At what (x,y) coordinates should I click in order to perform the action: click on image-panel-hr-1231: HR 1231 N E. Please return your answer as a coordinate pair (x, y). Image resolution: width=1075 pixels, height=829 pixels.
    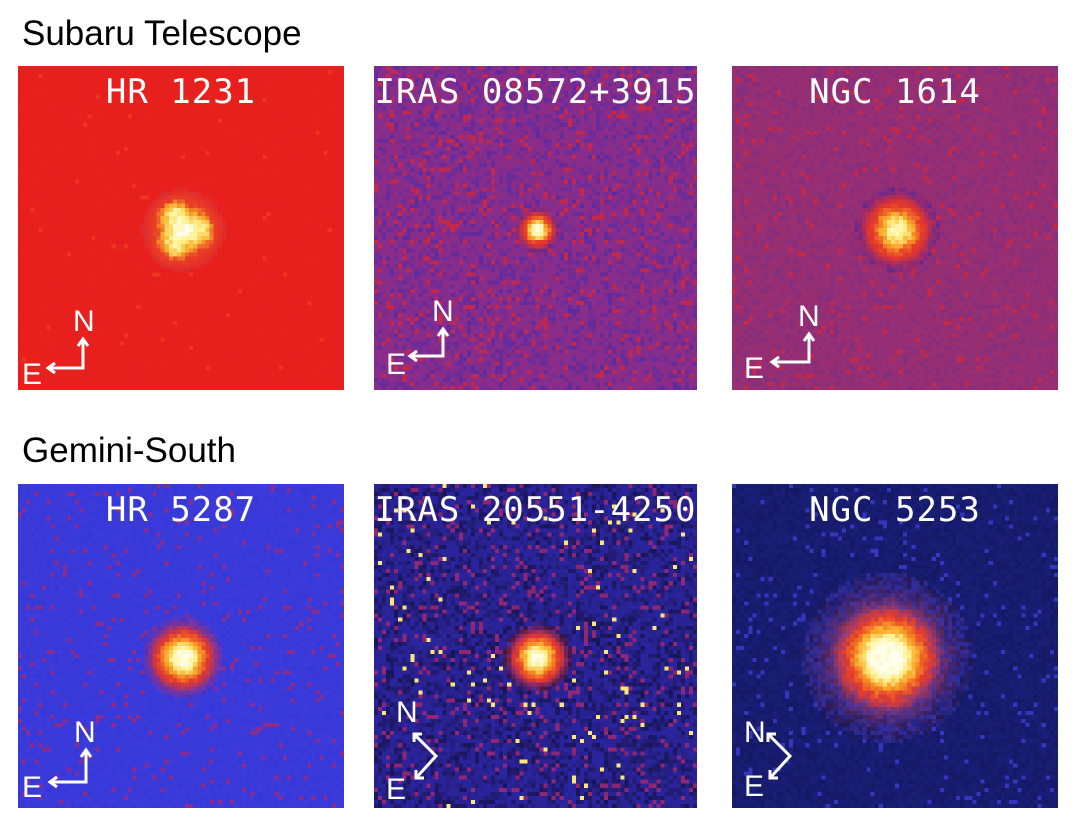
    Looking at the image, I should click on (181, 228).